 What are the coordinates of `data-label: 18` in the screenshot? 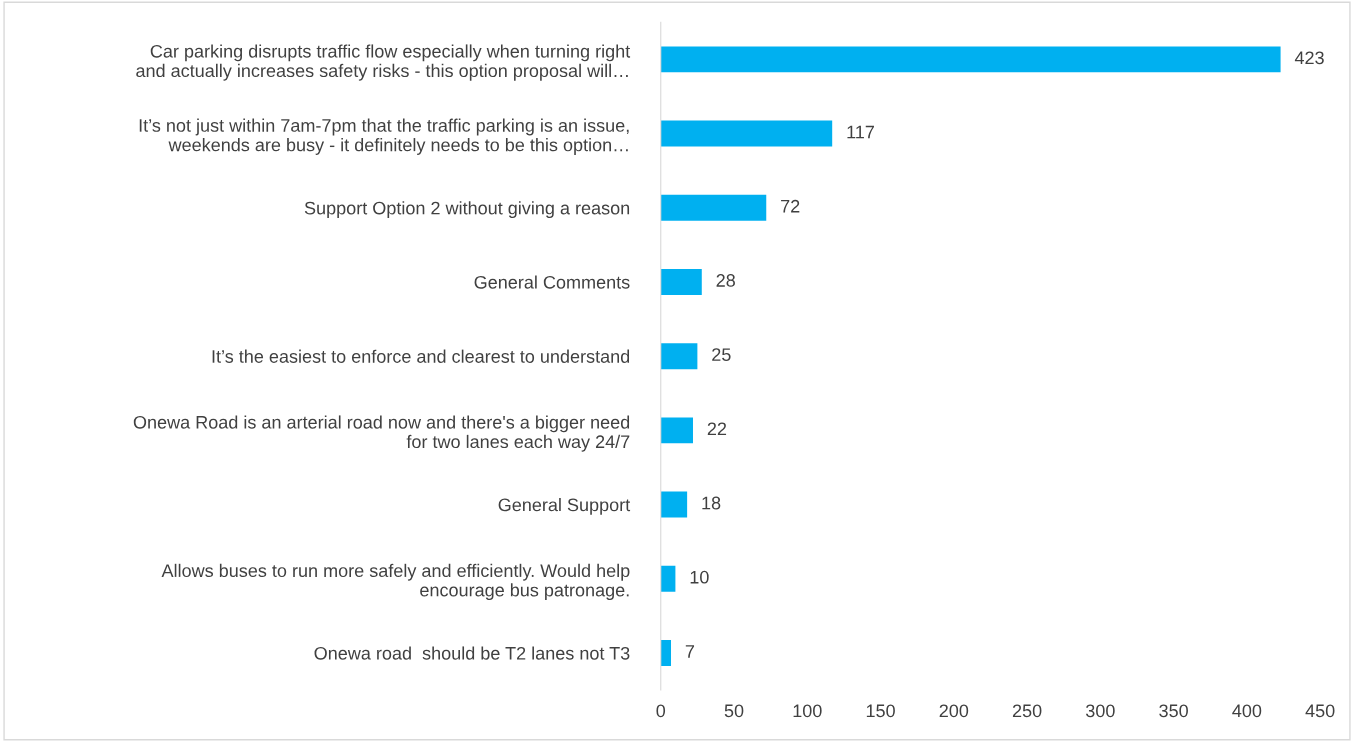 It's located at (711, 503).